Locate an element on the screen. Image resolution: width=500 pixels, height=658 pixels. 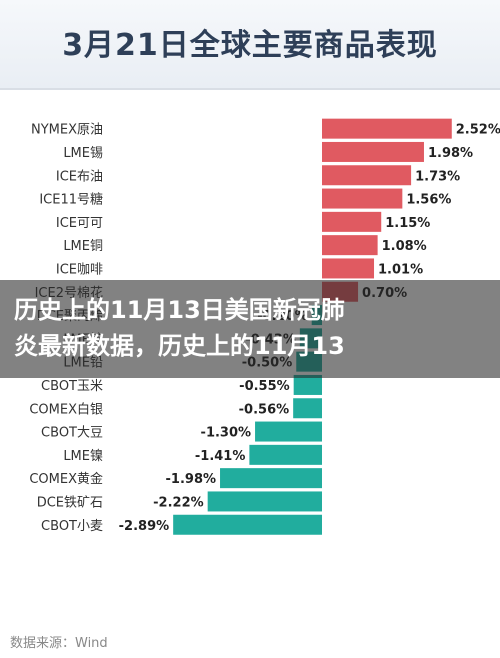
category-label: ICE11号糖 is located at coordinates (71, 200).